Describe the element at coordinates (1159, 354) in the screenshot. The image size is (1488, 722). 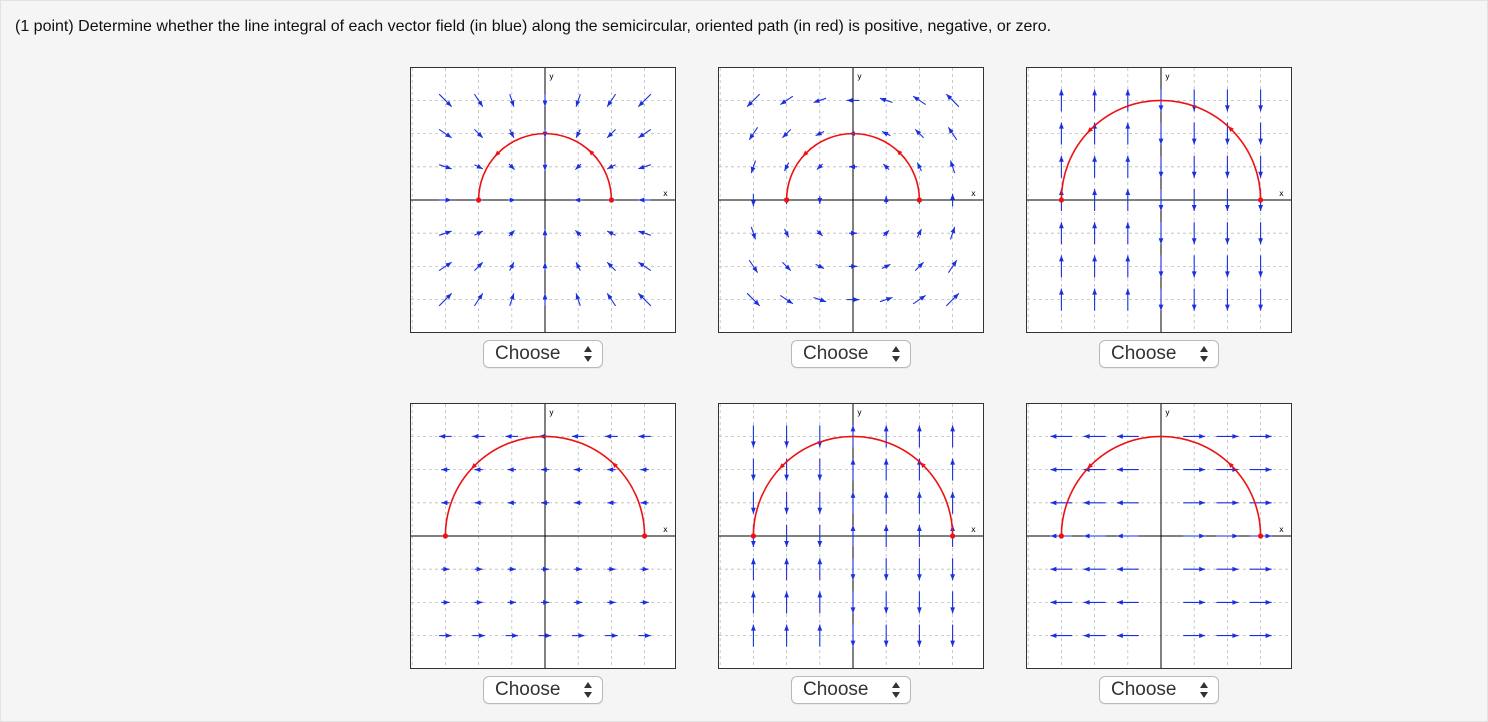
I see `answer-select-3: Choose` at that location.